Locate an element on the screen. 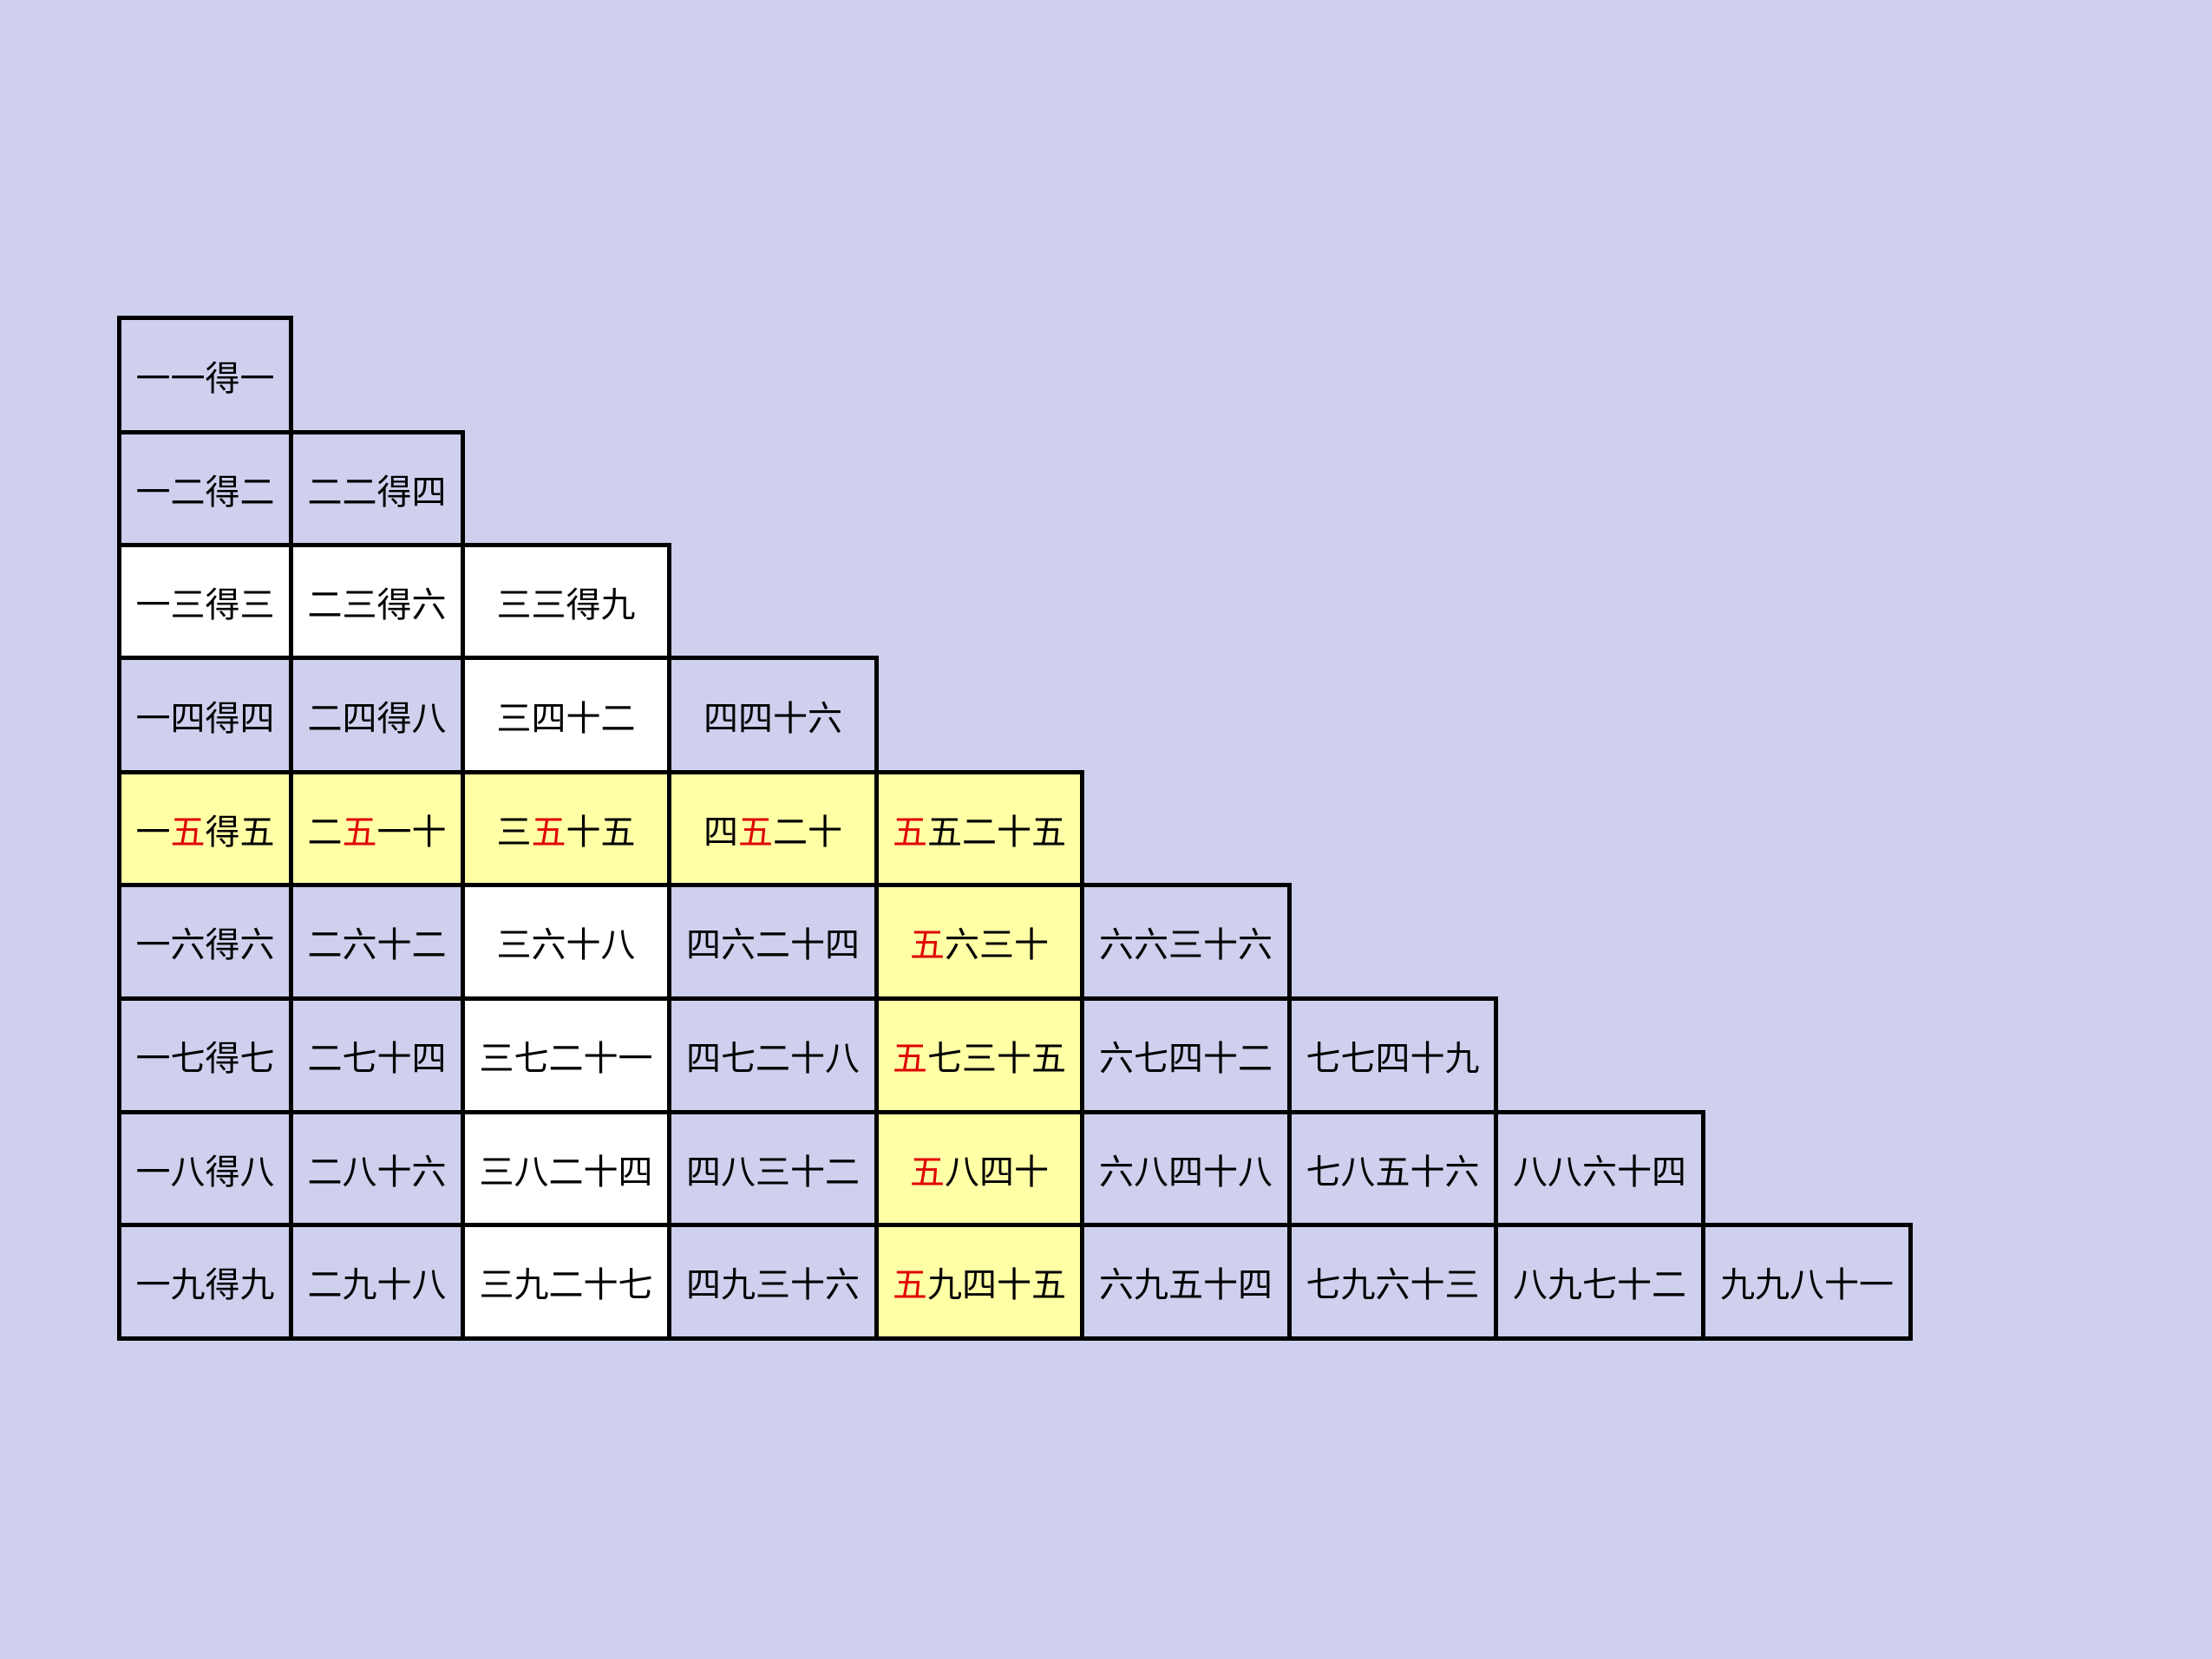  table-cell: 七九六十三 is located at coordinates (1393, 1282).